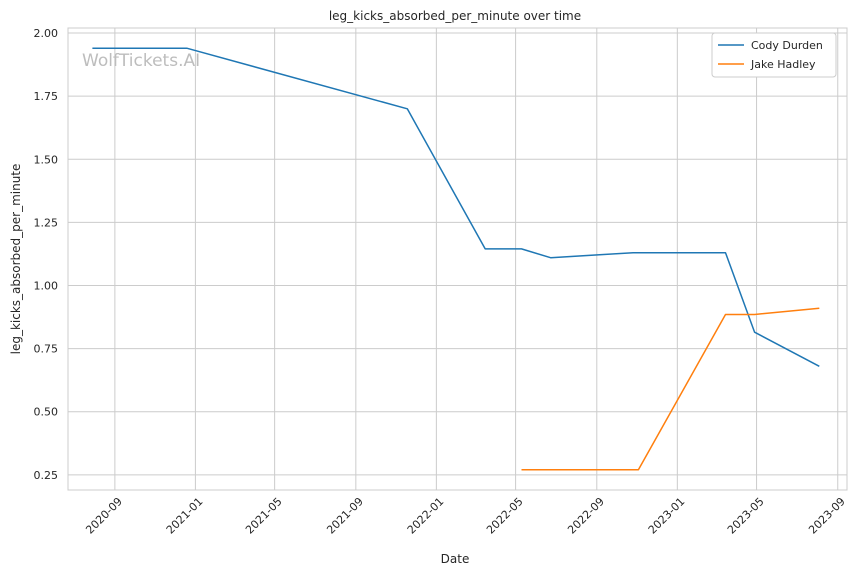  I want to click on y-tick-label: 1.75, so click(46, 96).